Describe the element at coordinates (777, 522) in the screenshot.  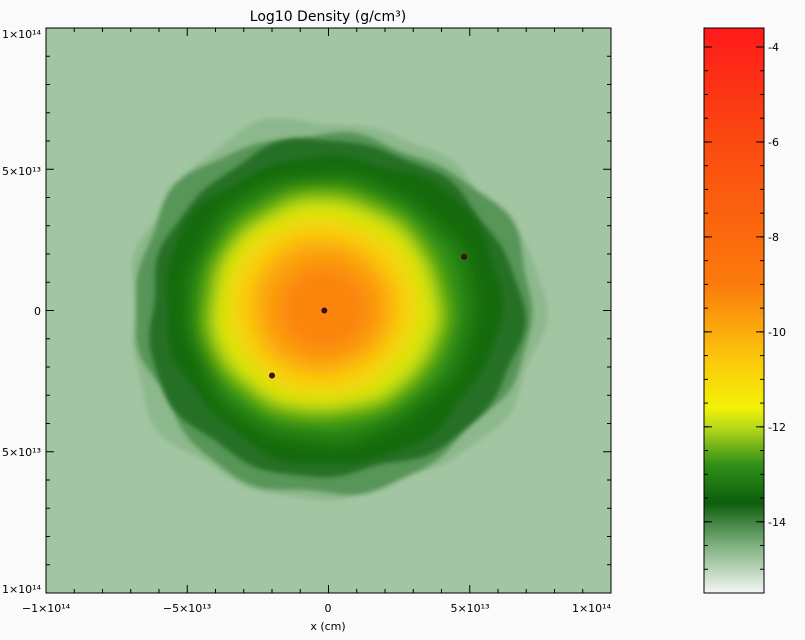
I see `colorbar-tick-label: -14` at that location.